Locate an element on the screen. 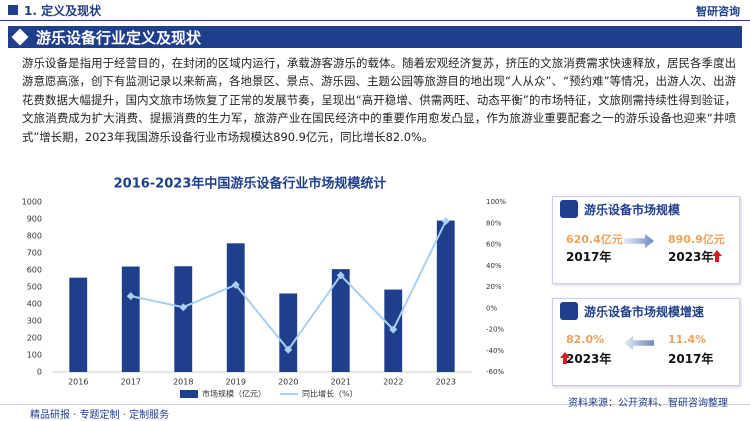 The image size is (750, 421). x-tick-label: 2020 is located at coordinates (288, 382).